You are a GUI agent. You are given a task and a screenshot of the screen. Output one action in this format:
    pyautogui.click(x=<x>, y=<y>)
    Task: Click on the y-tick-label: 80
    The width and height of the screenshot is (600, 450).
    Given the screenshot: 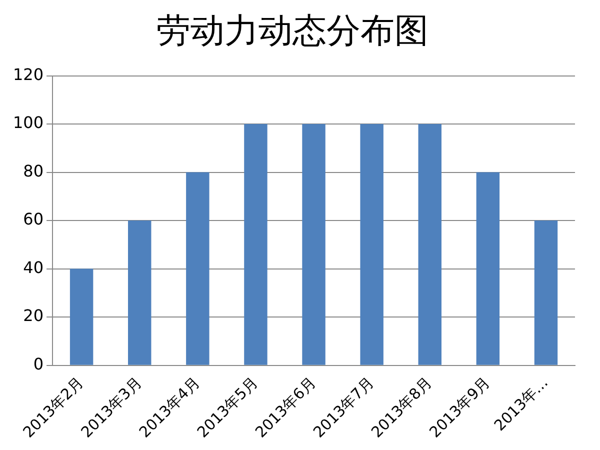 What is the action you would take?
    pyautogui.click(x=33, y=170)
    